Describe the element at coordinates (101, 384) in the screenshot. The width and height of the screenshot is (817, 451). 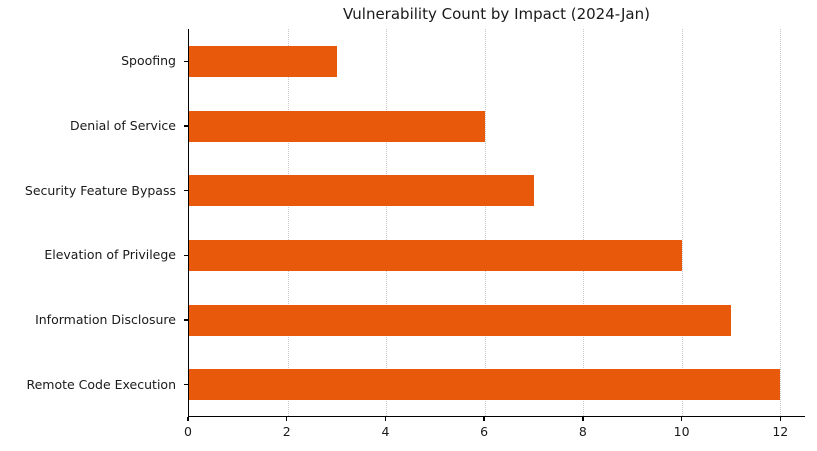
I see `y-tick-label: Remote Code Execution` at that location.